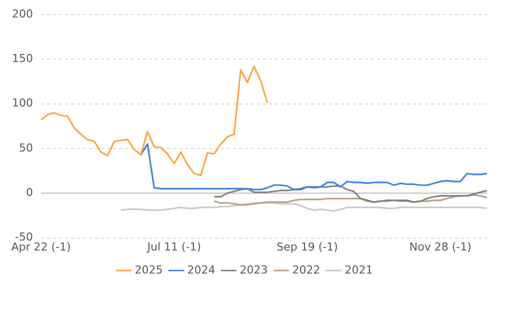  What do you see at coordinates (22, 59) in the screenshot?
I see `y-tick-label: 150` at bounding box center [22, 59].